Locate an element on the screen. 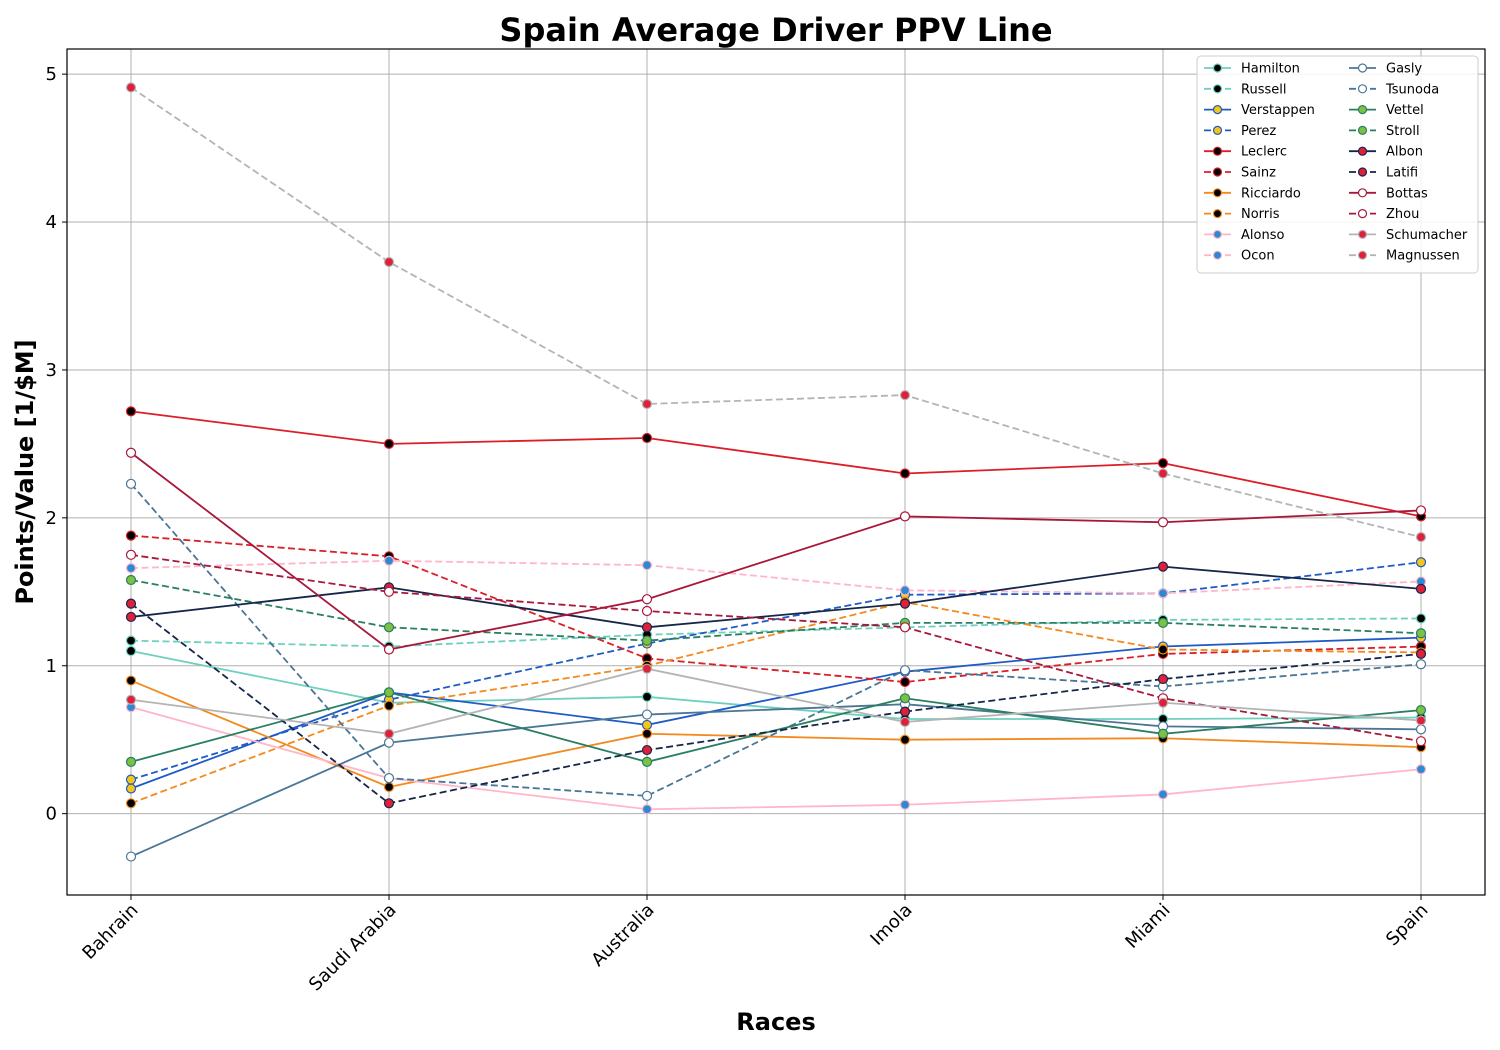 The height and width of the screenshot is (1050, 1500). legend-label: Bottas is located at coordinates (1407, 193).